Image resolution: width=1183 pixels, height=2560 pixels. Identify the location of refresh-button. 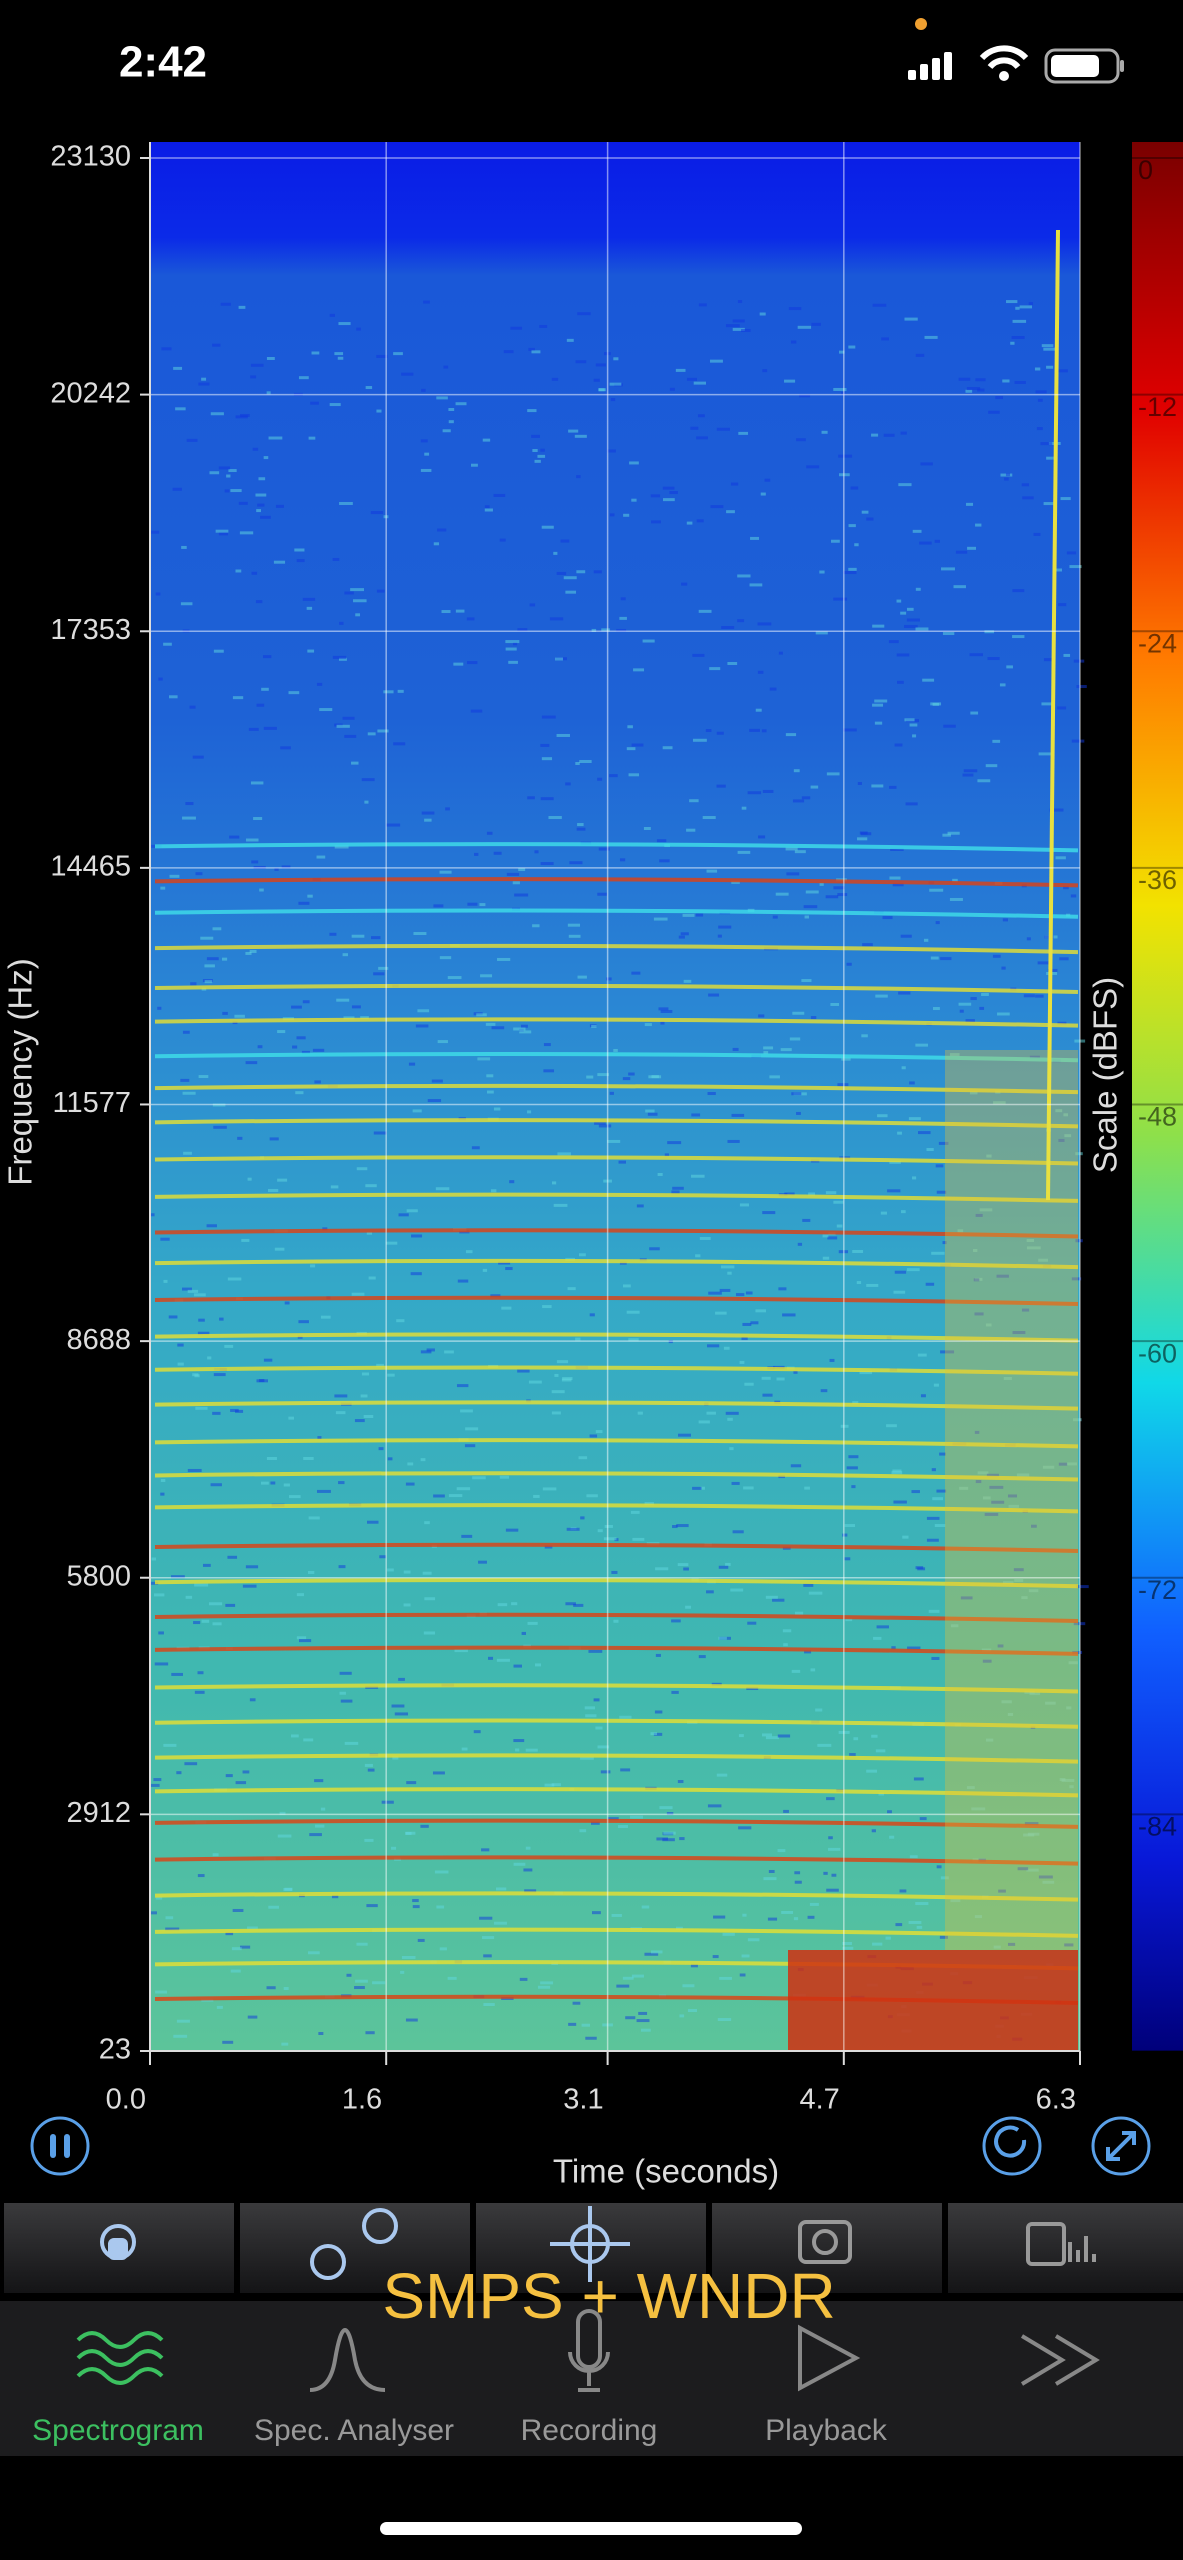
(1012, 2146).